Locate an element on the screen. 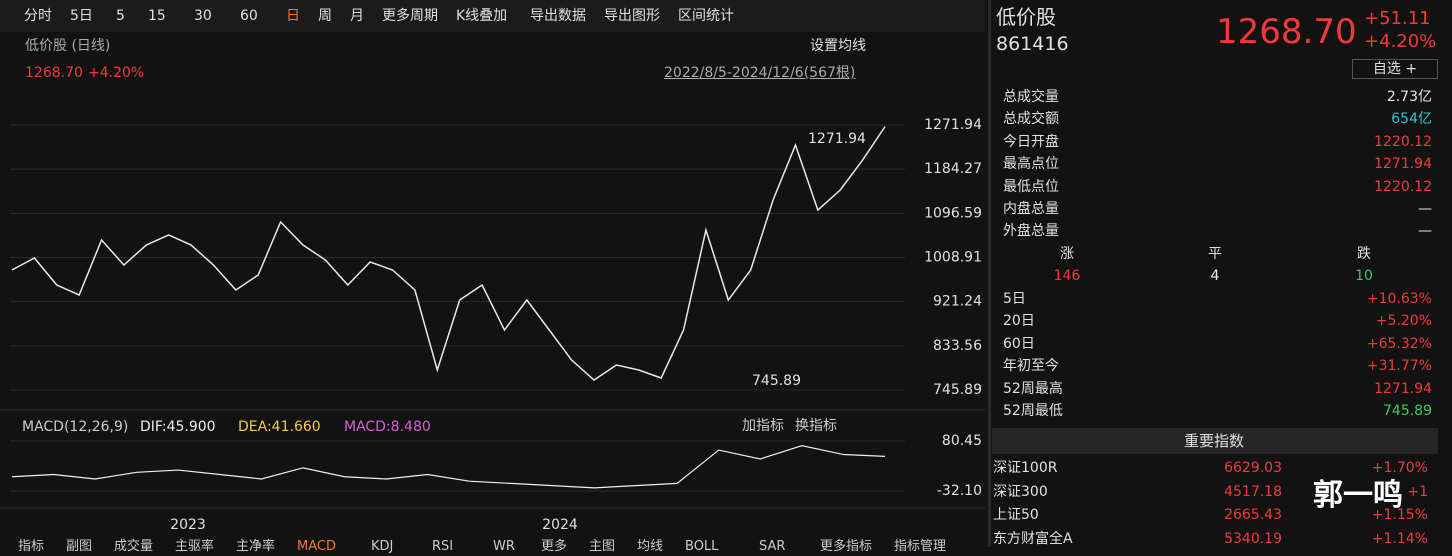 The height and width of the screenshot is (556, 1452). index-value: 4517.18 is located at coordinates (1253, 491).